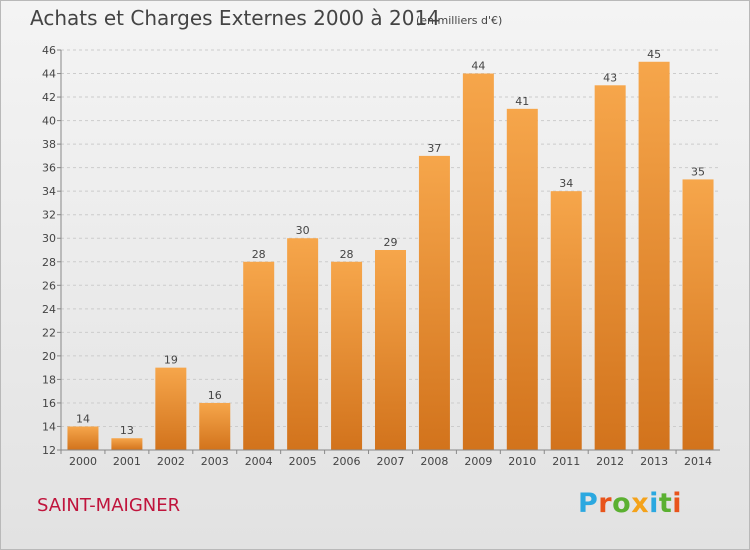 This screenshot has width=750, height=550. What do you see at coordinates (171, 360) in the screenshot?
I see `data-label: 19` at bounding box center [171, 360].